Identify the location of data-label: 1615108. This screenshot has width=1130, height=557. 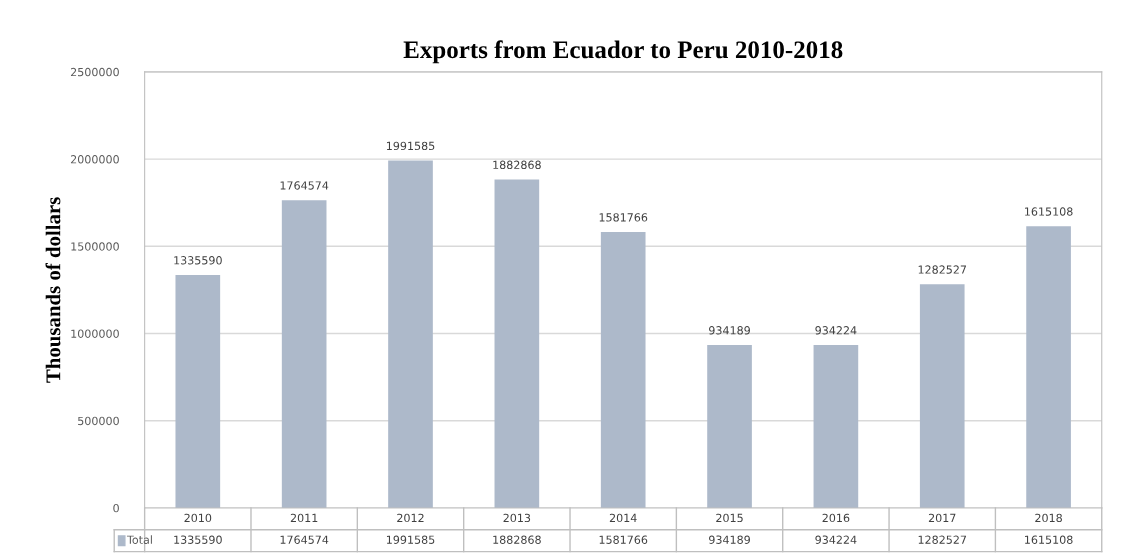
(1049, 211).